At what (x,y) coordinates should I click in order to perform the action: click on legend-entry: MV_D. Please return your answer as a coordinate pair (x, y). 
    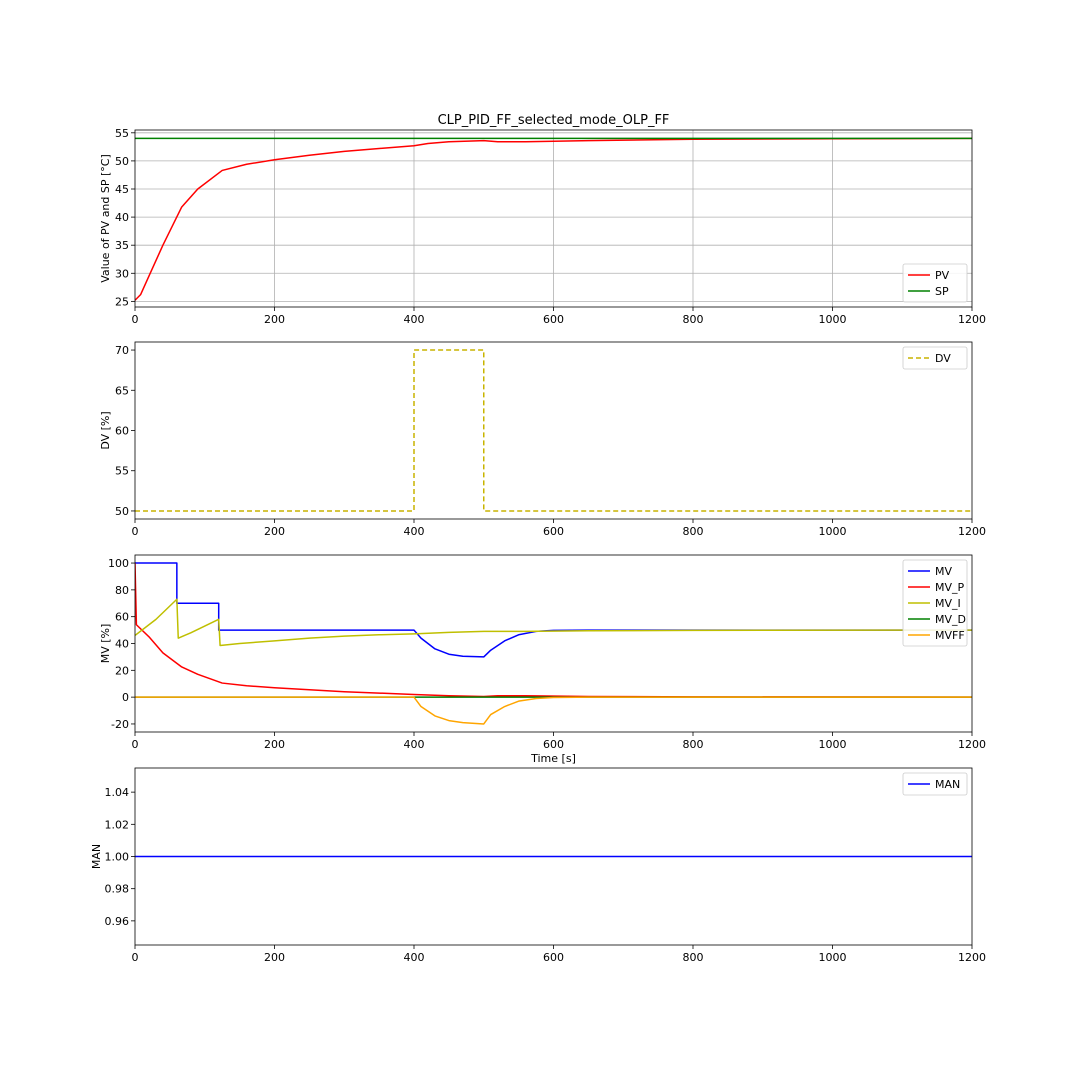
    Looking at the image, I should click on (950, 619).